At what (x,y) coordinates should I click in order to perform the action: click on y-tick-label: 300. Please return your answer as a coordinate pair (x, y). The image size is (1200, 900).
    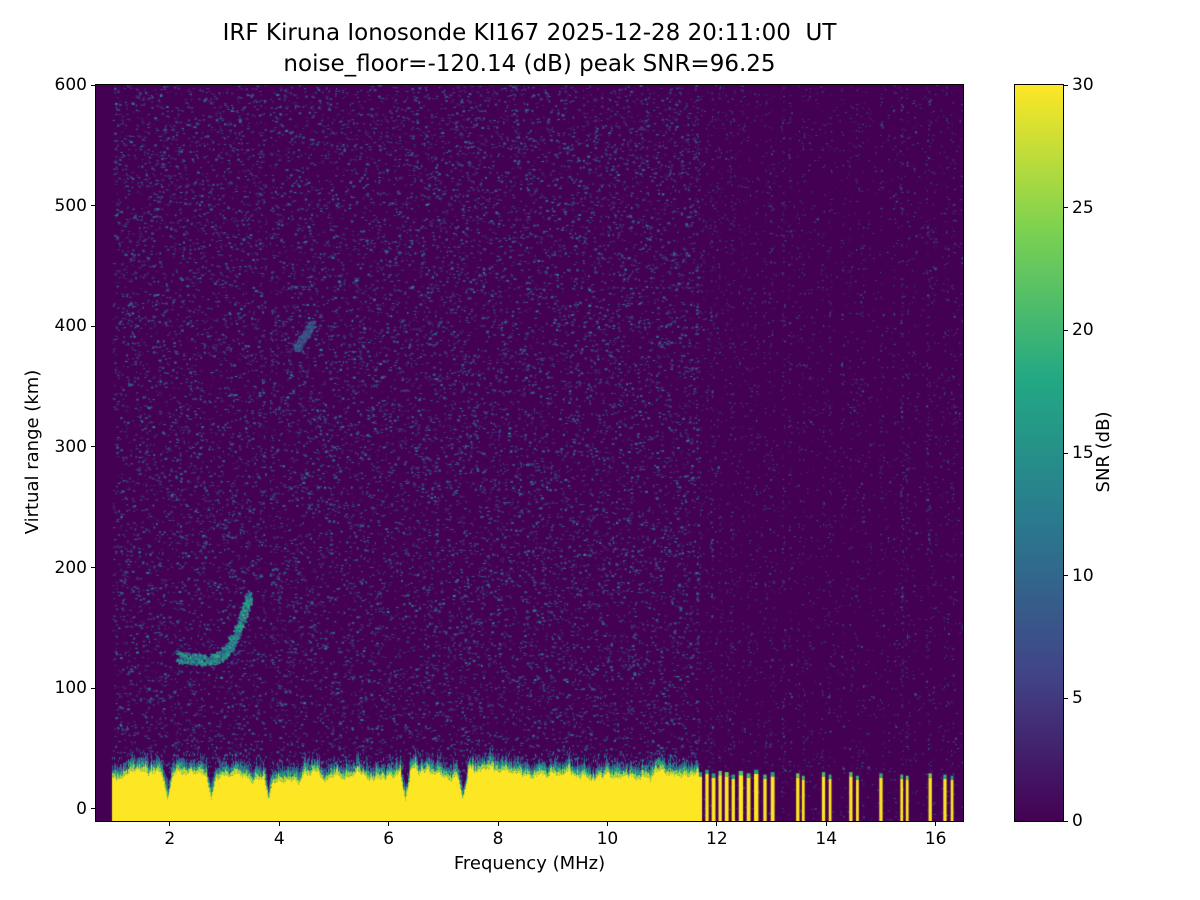
    Looking at the image, I should click on (70, 446).